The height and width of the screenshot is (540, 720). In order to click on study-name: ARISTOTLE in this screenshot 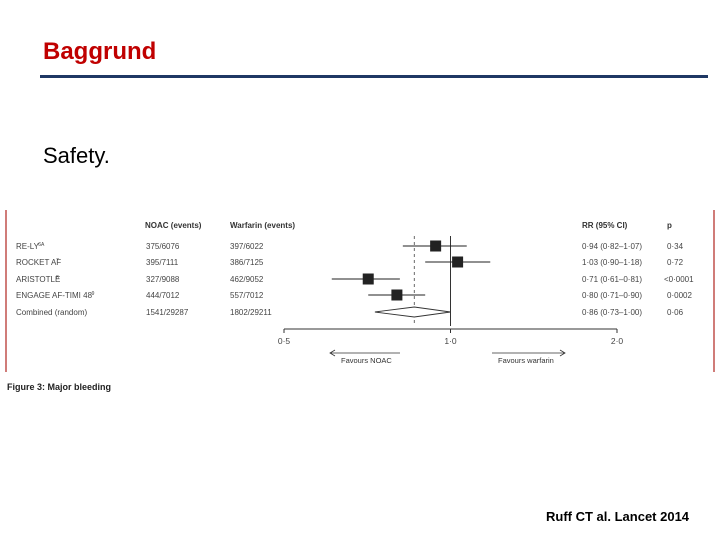, I will do `click(38, 279)`.